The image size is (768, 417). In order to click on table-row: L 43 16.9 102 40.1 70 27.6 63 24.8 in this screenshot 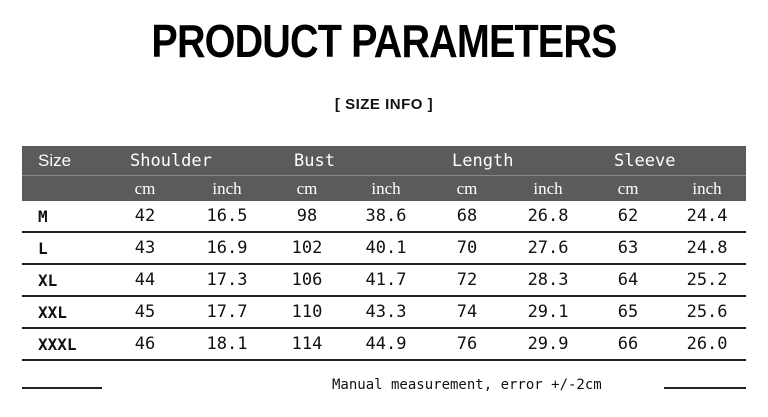, I will do `click(384, 248)`.